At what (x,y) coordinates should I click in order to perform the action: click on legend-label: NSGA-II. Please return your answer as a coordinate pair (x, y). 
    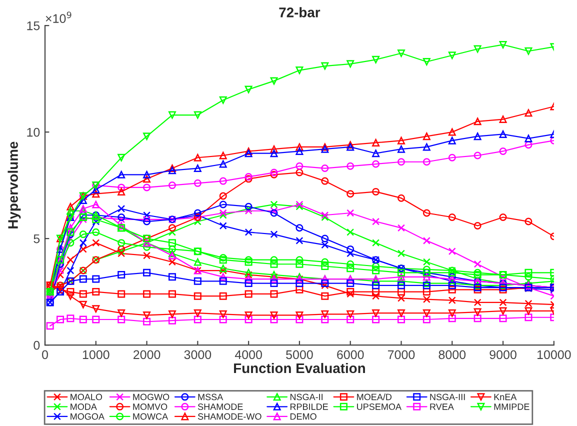
    Looking at the image, I should click on (306, 397).